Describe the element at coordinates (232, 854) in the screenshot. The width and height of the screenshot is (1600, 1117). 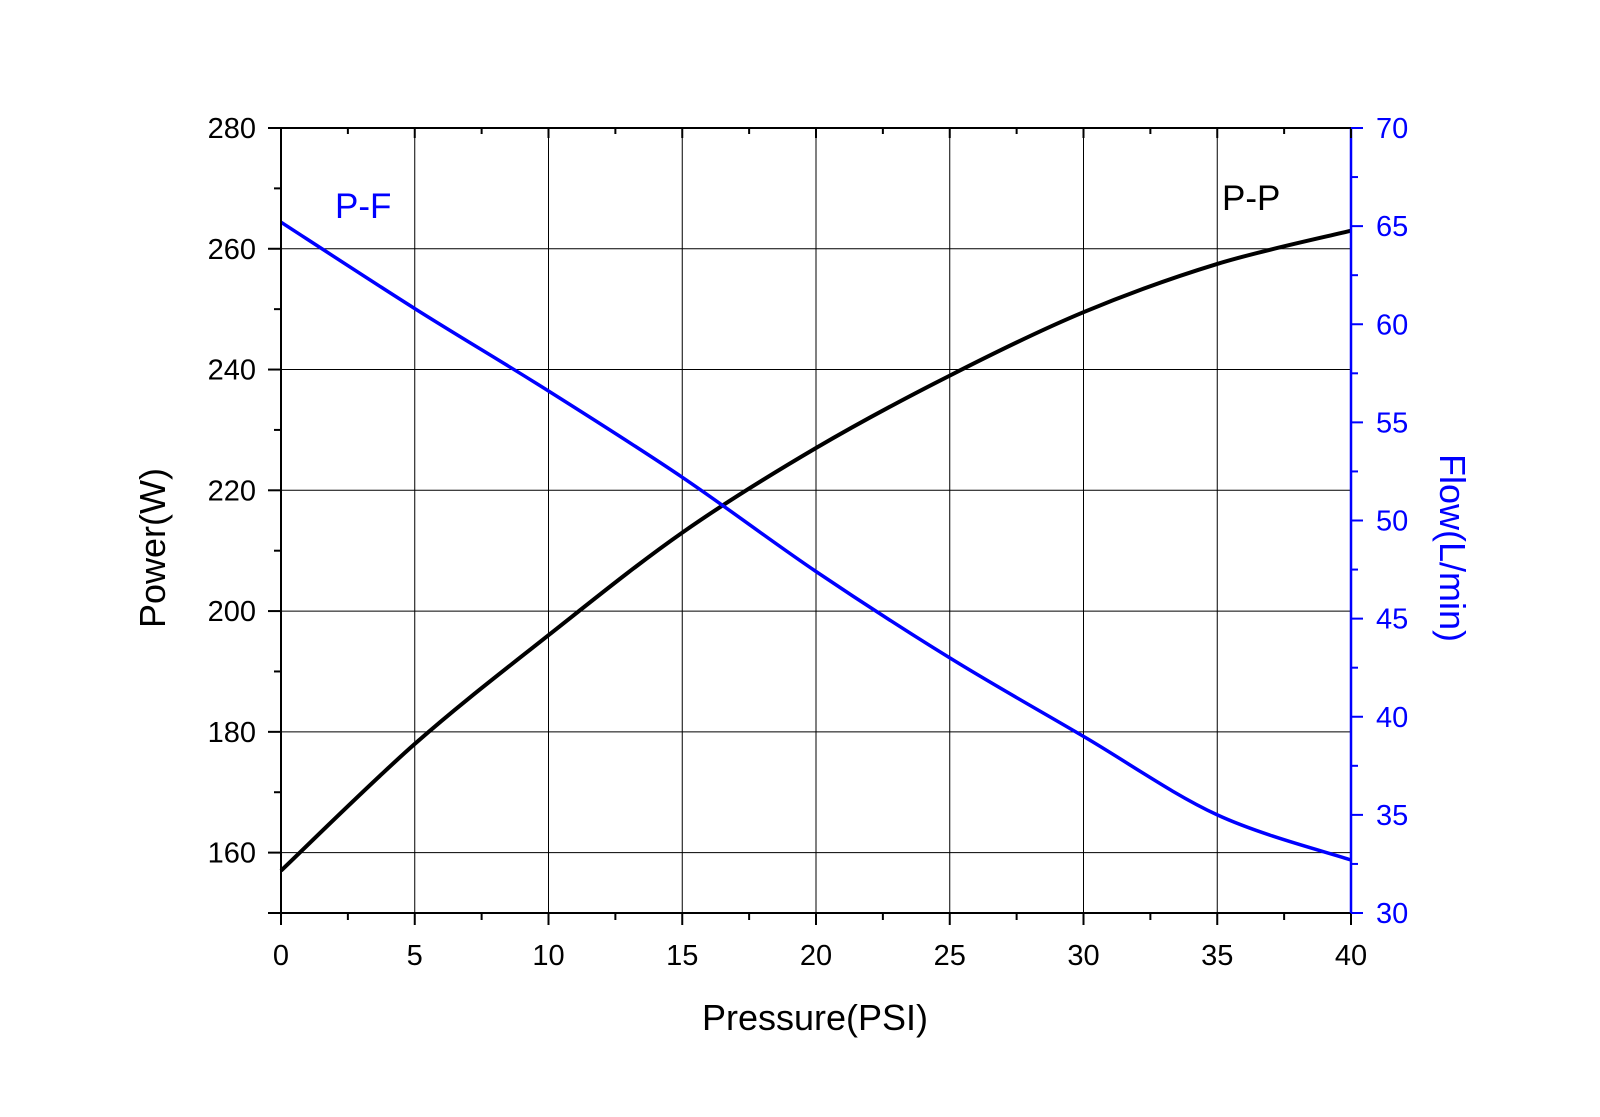
I see `y-left-tick-label: 160` at that location.